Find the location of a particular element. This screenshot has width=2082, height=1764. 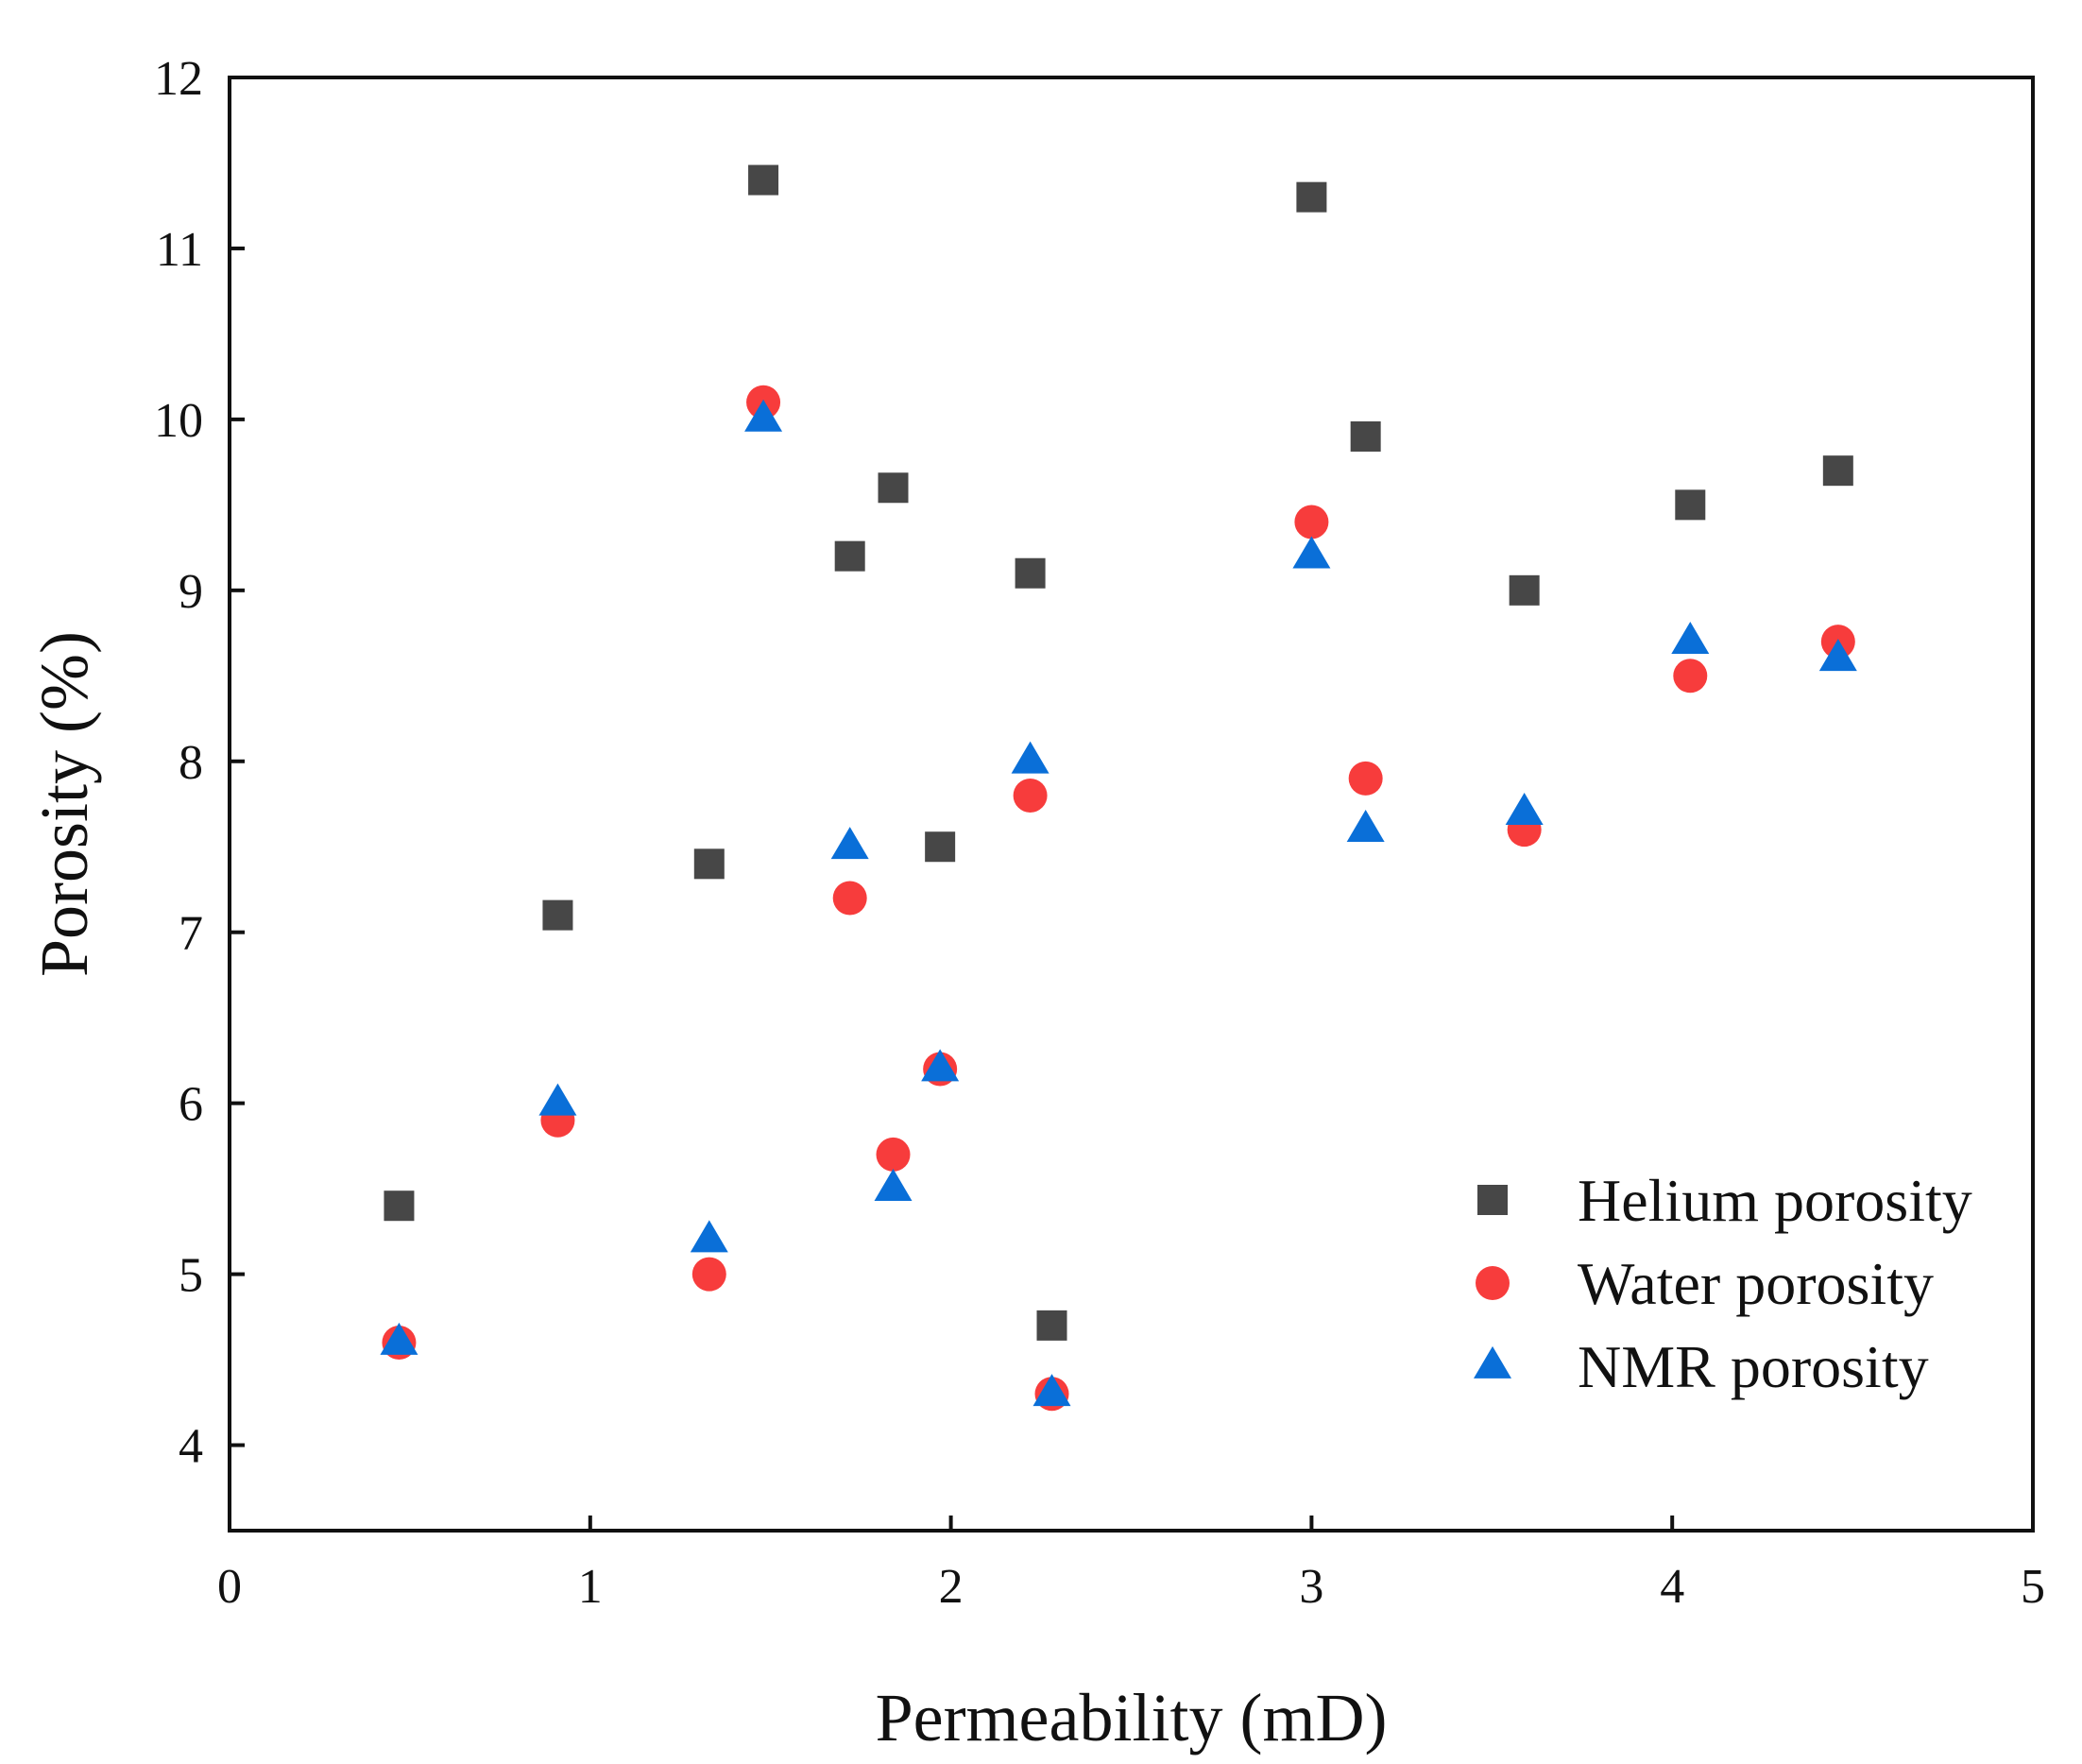

legend-label: Helium porosity is located at coordinates (1775, 1200).